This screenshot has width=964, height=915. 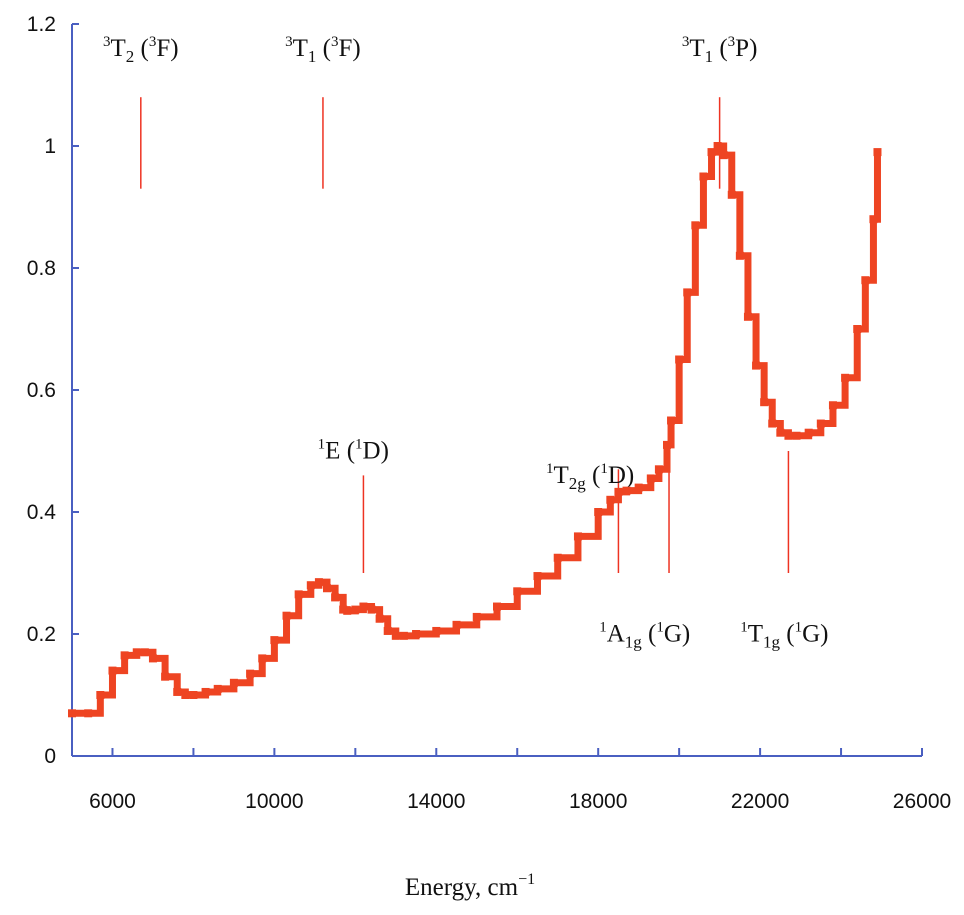 What do you see at coordinates (760, 801) in the screenshot?
I see `x-tick-label: 22000` at bounding box center [760, 801].